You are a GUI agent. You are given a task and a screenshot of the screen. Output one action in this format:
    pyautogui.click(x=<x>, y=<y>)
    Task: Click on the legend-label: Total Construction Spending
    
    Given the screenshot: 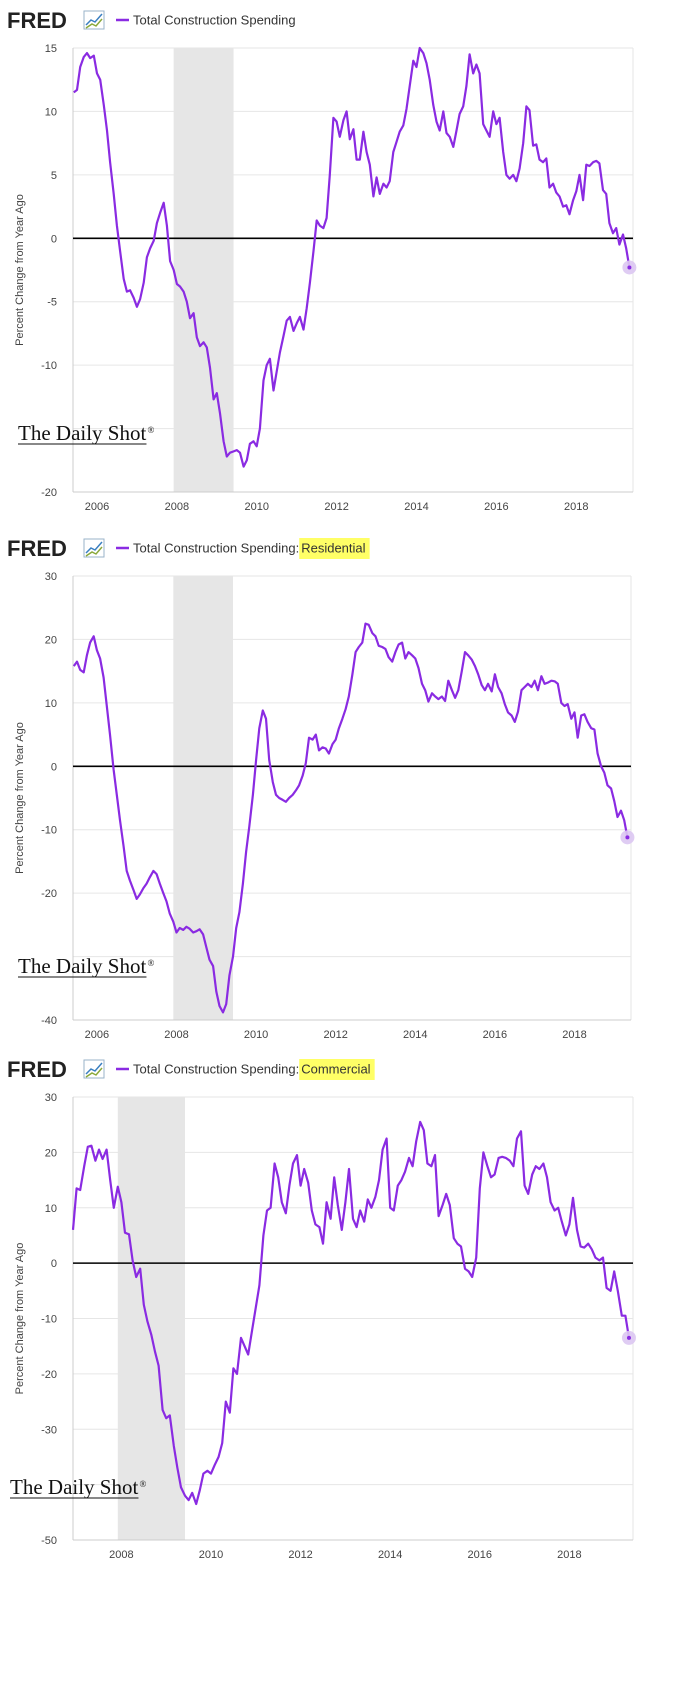 What is the action you would take?
    pyautogui.click(x=214, y=20)
    